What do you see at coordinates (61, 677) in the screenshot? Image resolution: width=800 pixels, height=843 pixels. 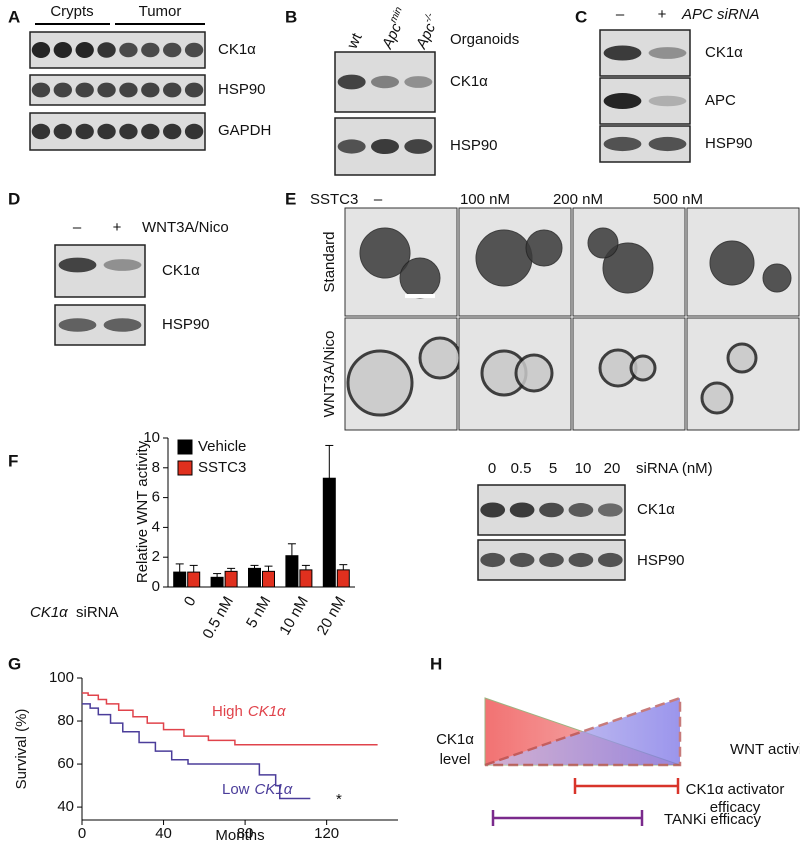 I see `y-tick-label: 100` at bounding box center [61, 677].